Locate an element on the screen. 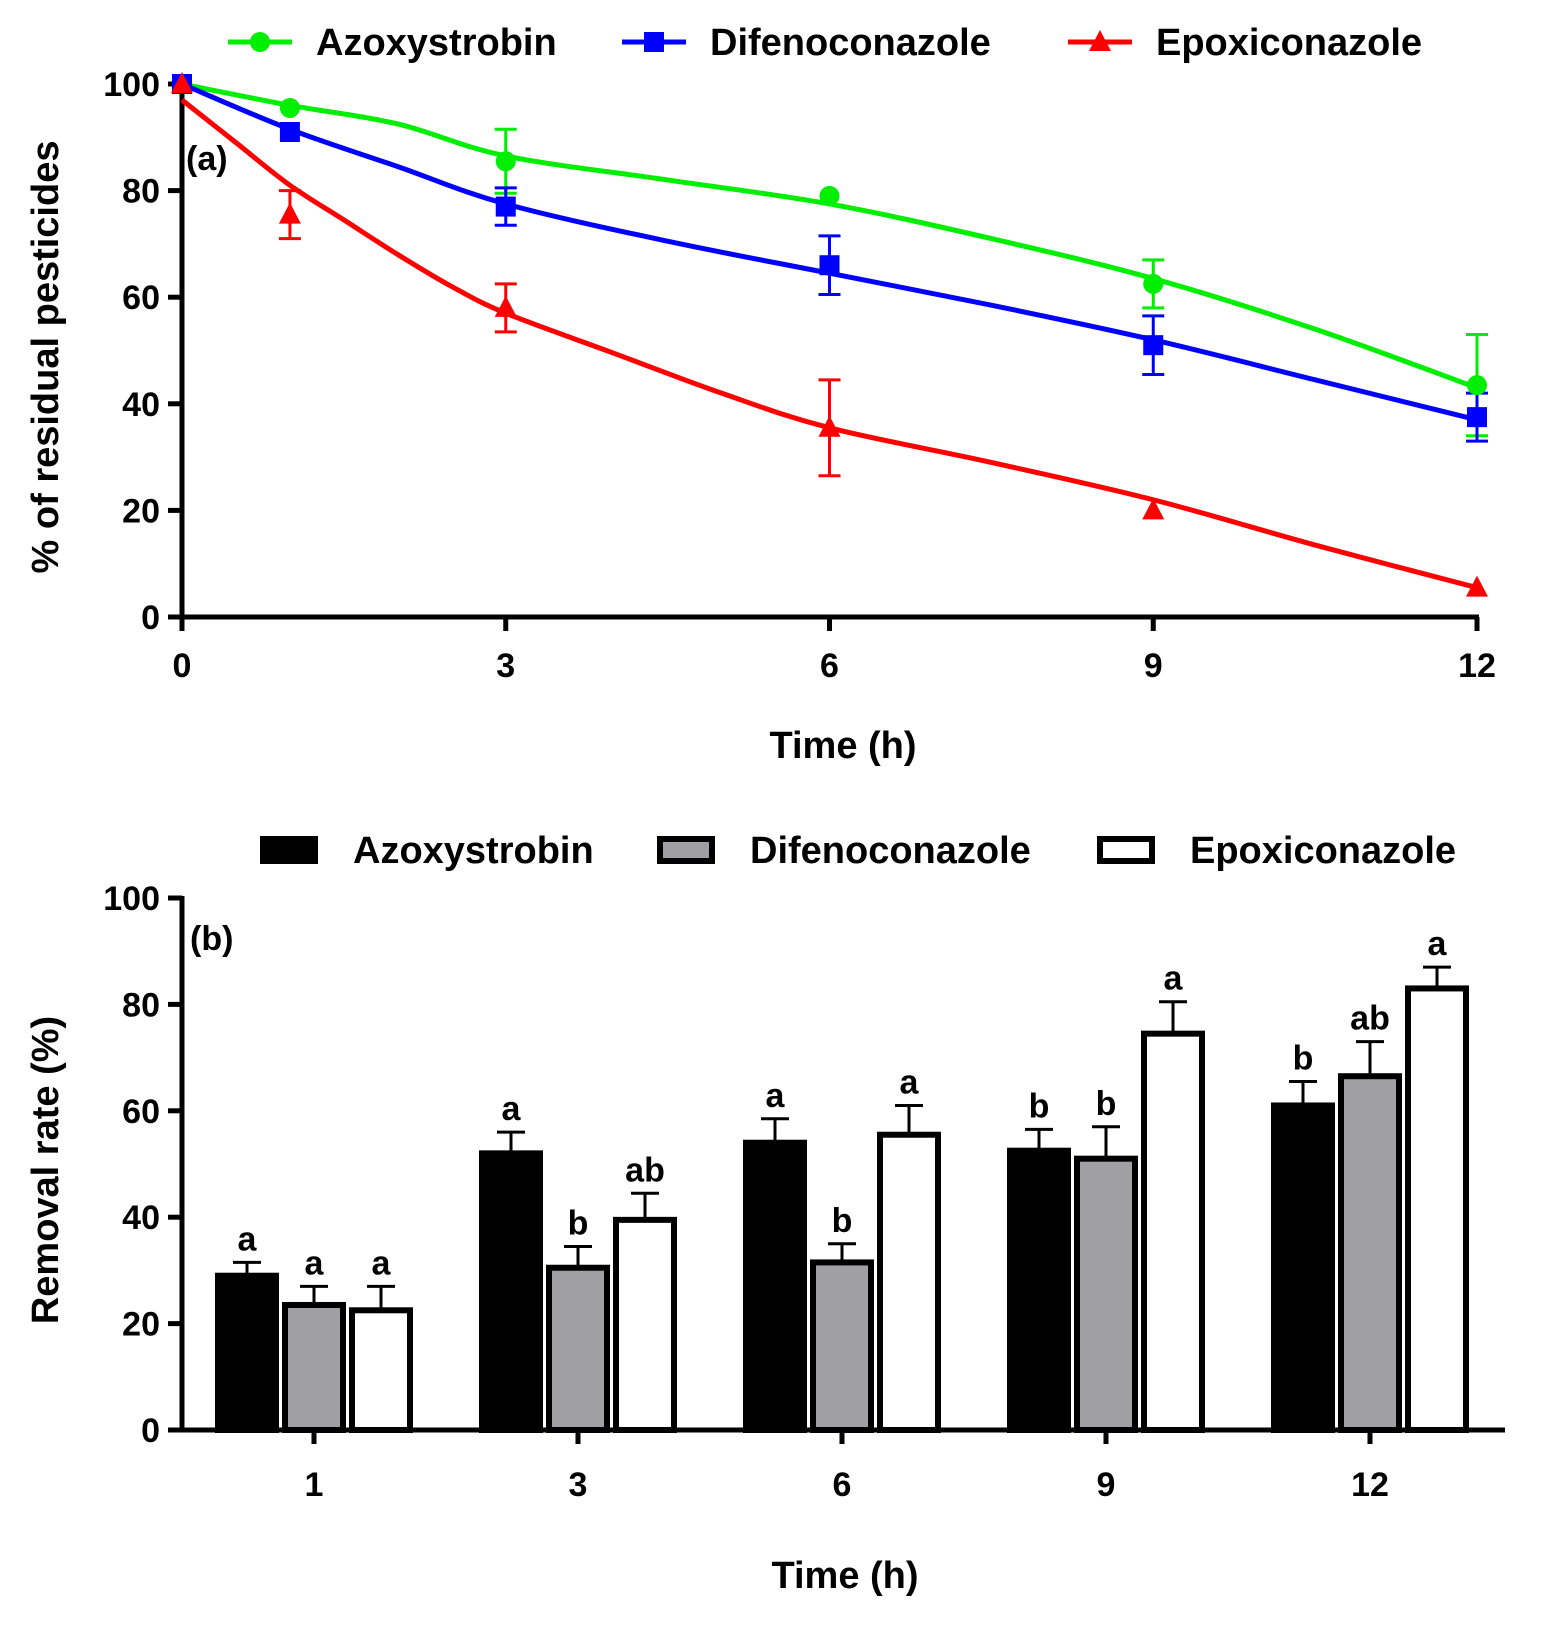 This screenshot has width=1549, height=1625. y-tick-label-b: 80 is located at coordinates (141, 1005).